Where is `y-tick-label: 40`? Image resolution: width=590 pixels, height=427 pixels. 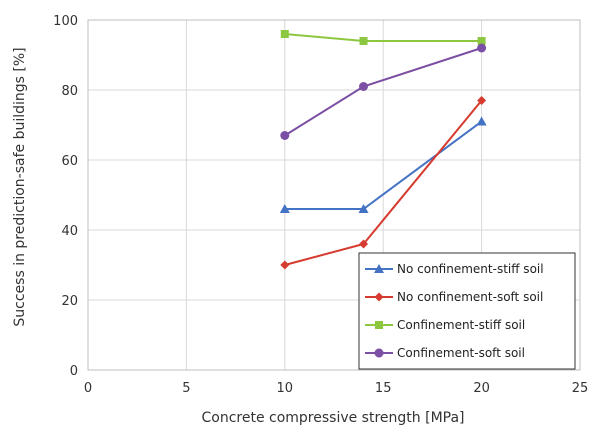 y-tick-label: 40 is located at coordinates (69, 231).